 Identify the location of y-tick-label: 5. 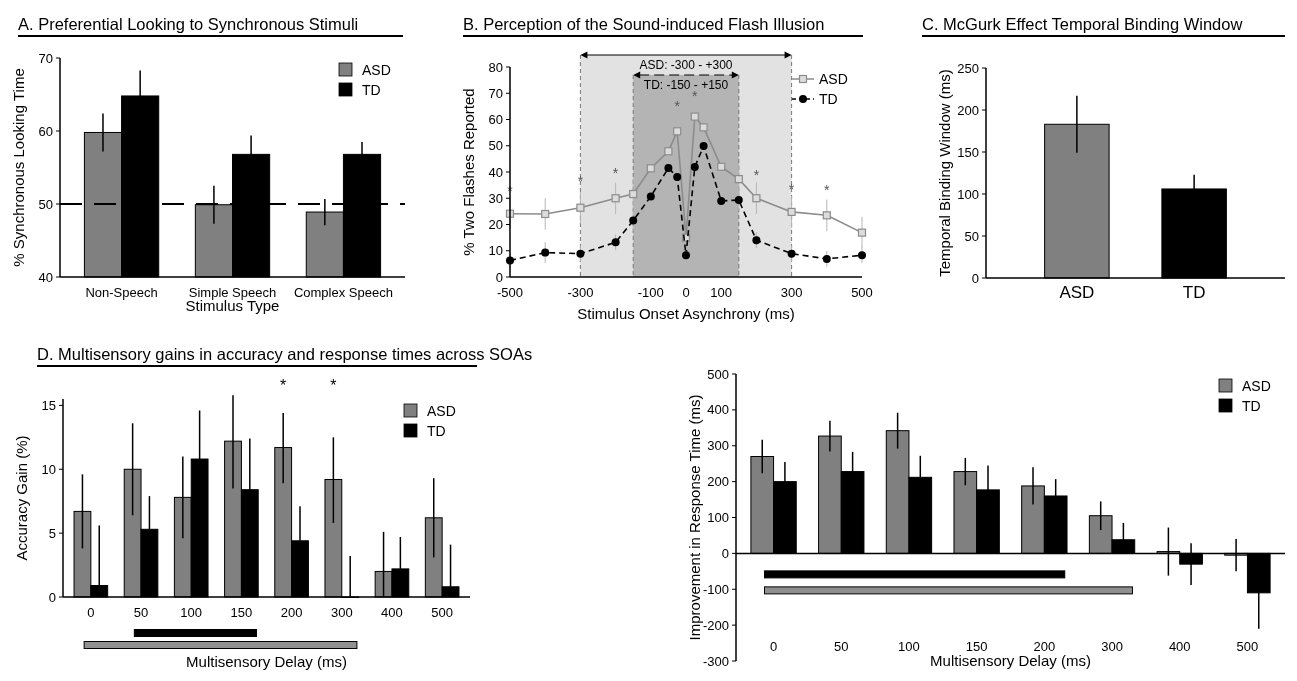
(52, 533).